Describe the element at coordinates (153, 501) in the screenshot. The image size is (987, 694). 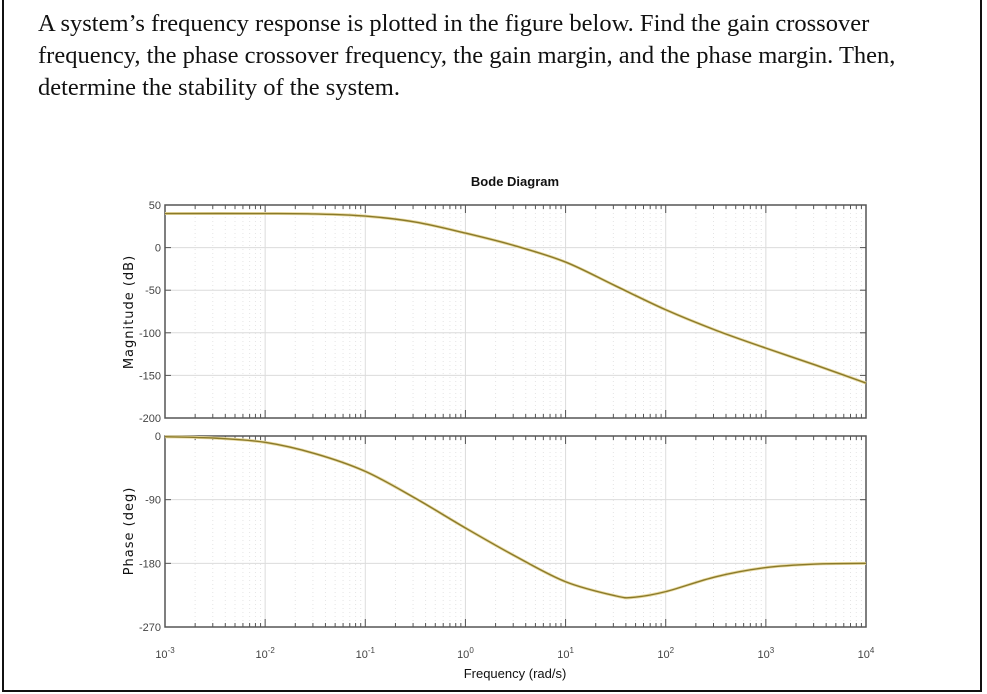
I see `phase-y-tick-label: -90` at that location.